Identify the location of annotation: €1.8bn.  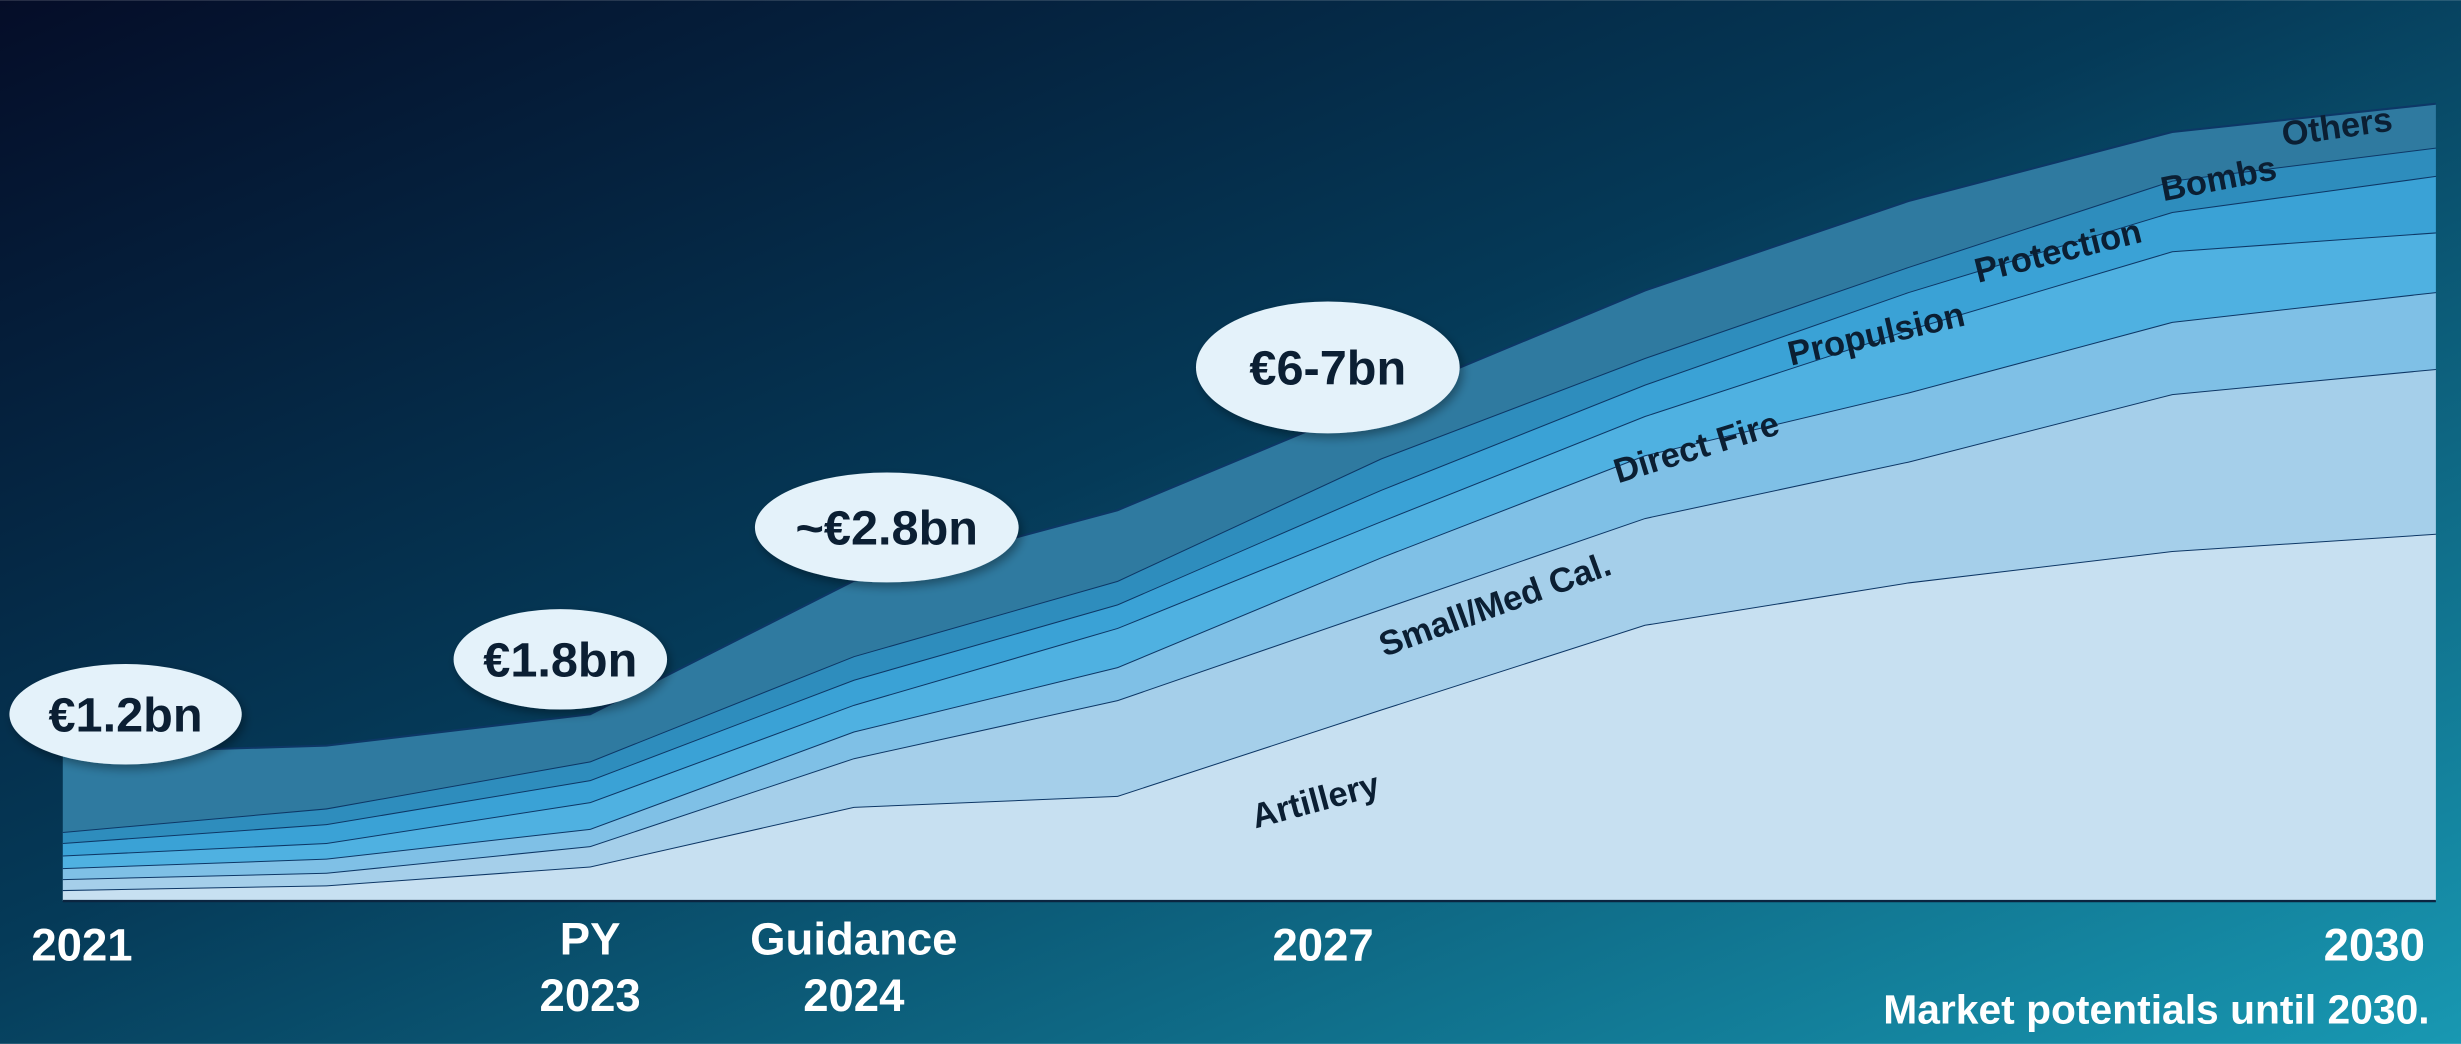
(560, 661).